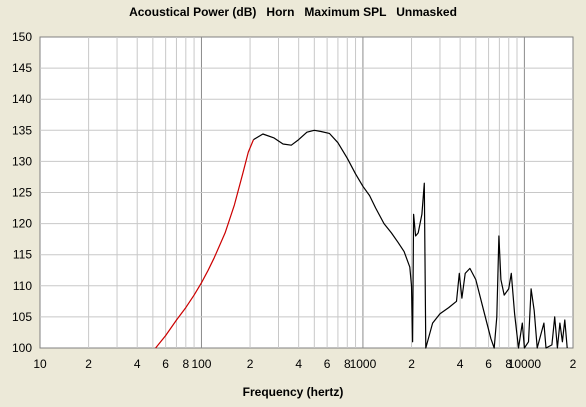 The height and width of the screenshot is (407, 586). Describe the element at coordinates (40, 364) in the screenshot. I see `x-tick-label: 10` at that location.